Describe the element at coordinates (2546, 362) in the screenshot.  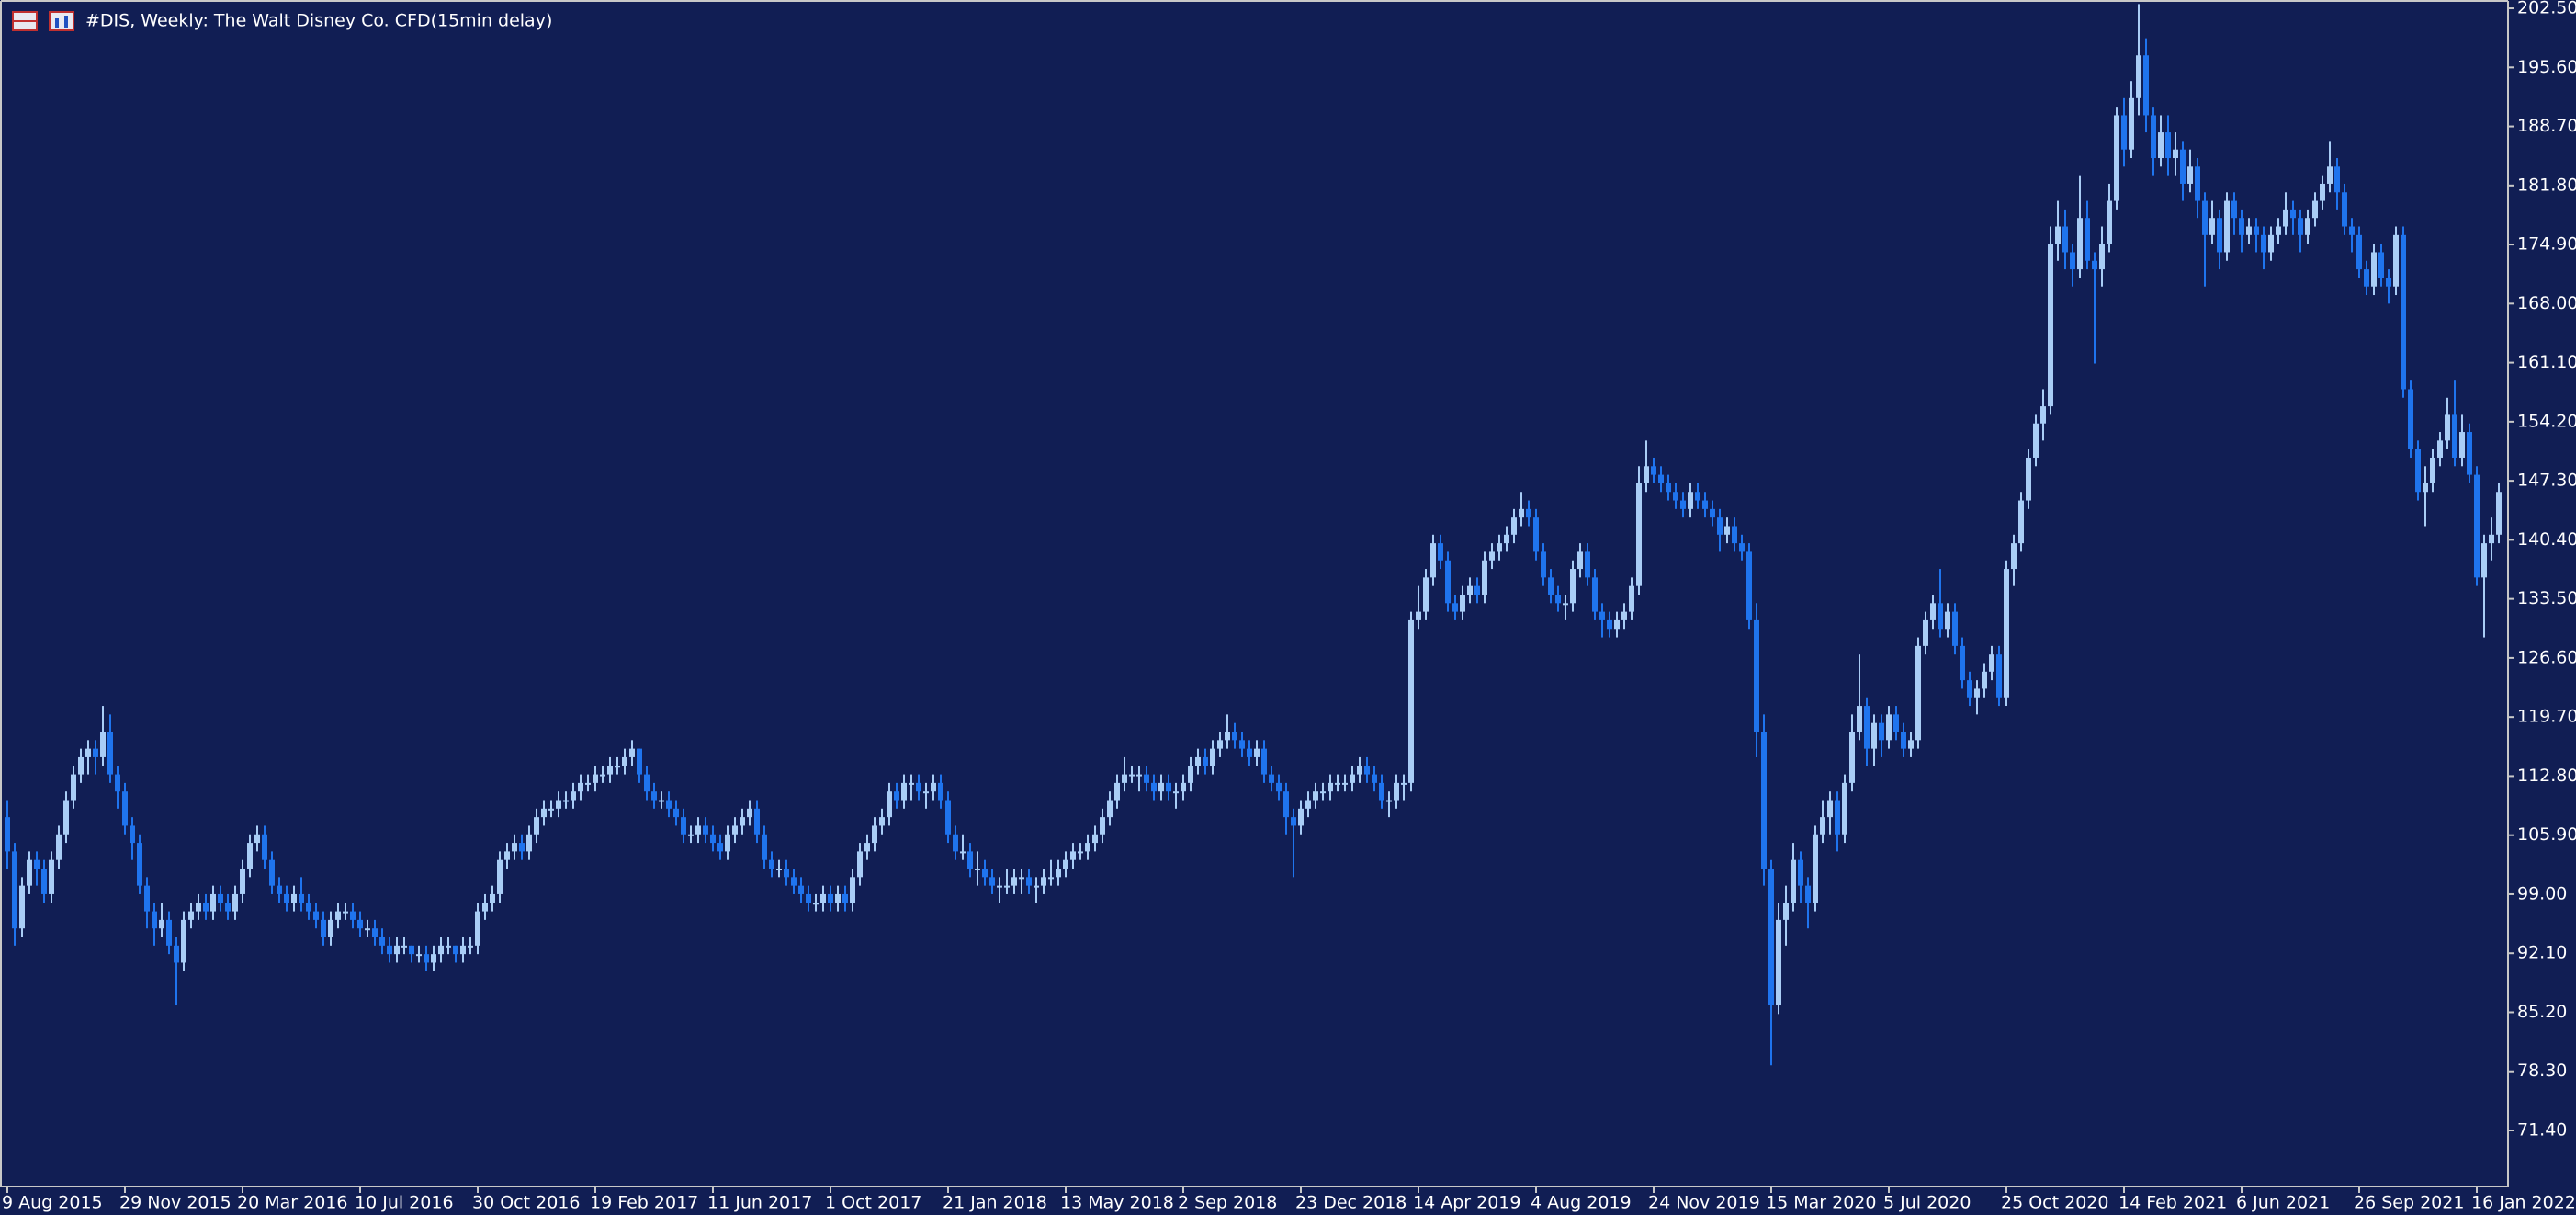
I see `y-tick-label: 161.10` at that location.